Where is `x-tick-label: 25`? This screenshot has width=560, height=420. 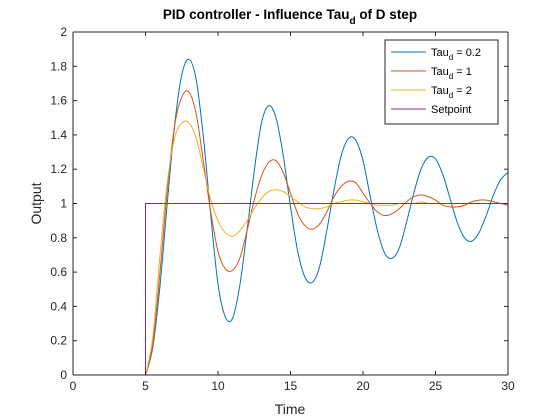 x-tick-label: 25 is located at coordinates (436, 386).